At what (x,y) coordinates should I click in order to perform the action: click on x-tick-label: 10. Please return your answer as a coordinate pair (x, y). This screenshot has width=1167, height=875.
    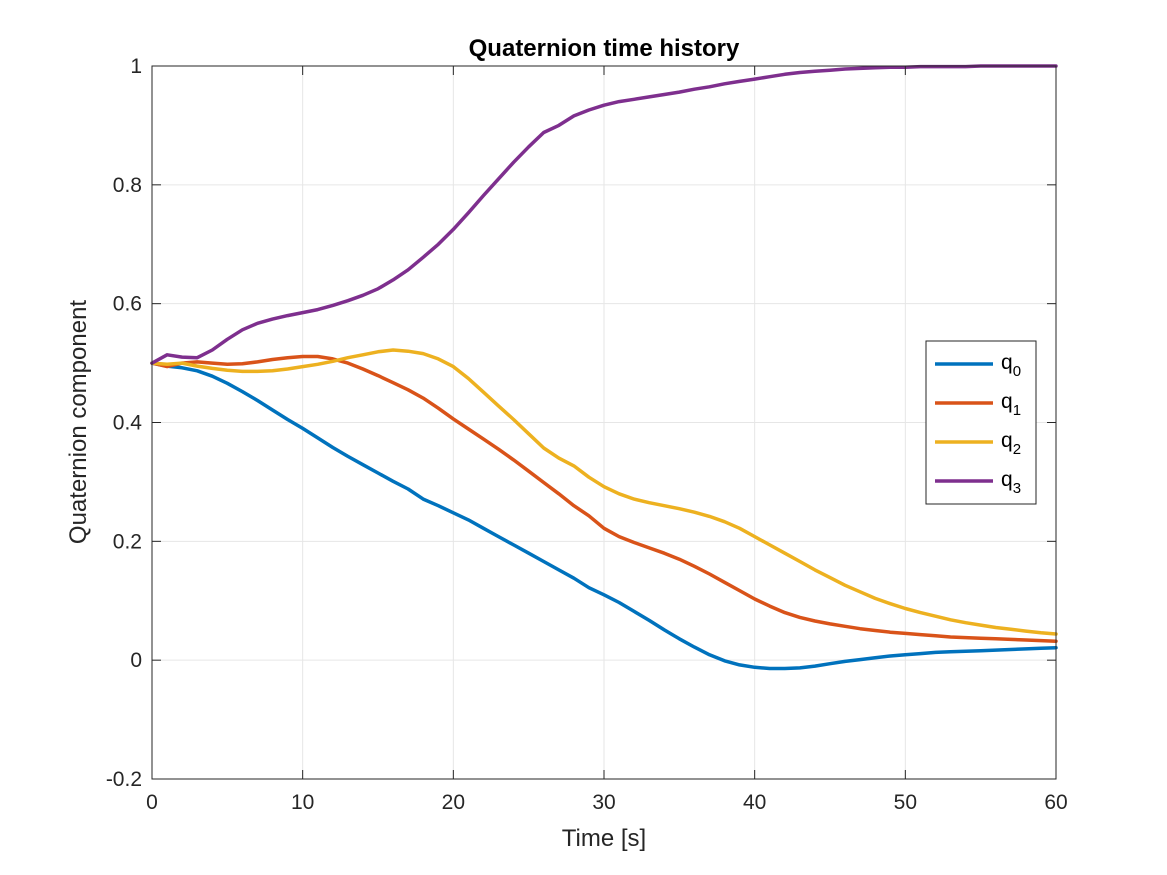
    Looking at the image, I should click on (302, 802).